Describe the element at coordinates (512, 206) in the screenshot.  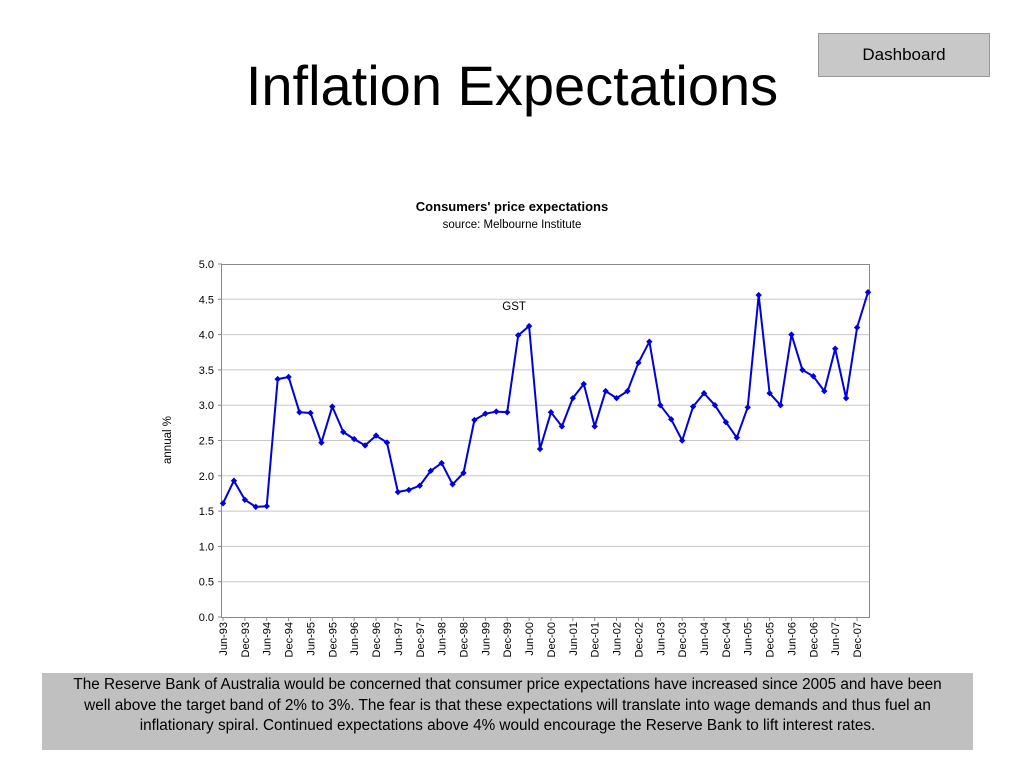
I see `chart-title: Consumers' price expectations` at that location.